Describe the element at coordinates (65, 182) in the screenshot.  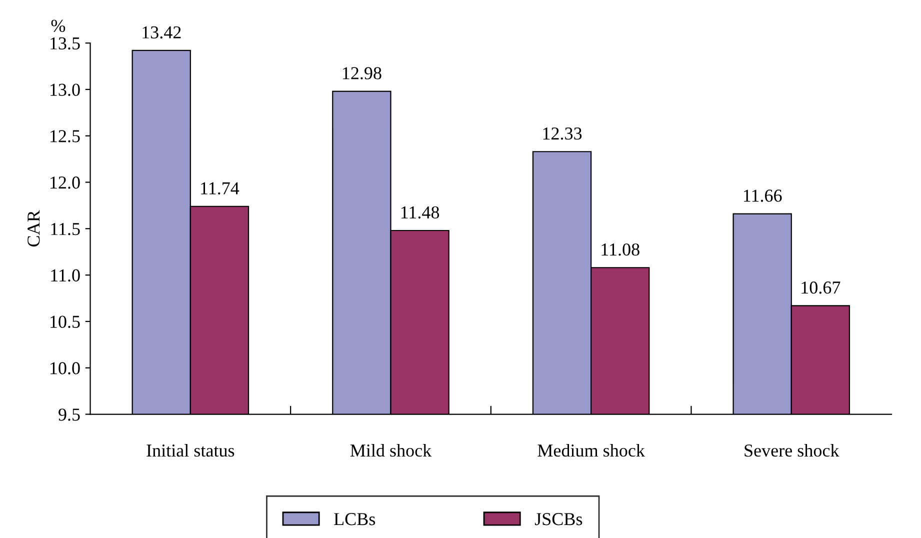
I see `y-tick-label: 12.0` at that location.